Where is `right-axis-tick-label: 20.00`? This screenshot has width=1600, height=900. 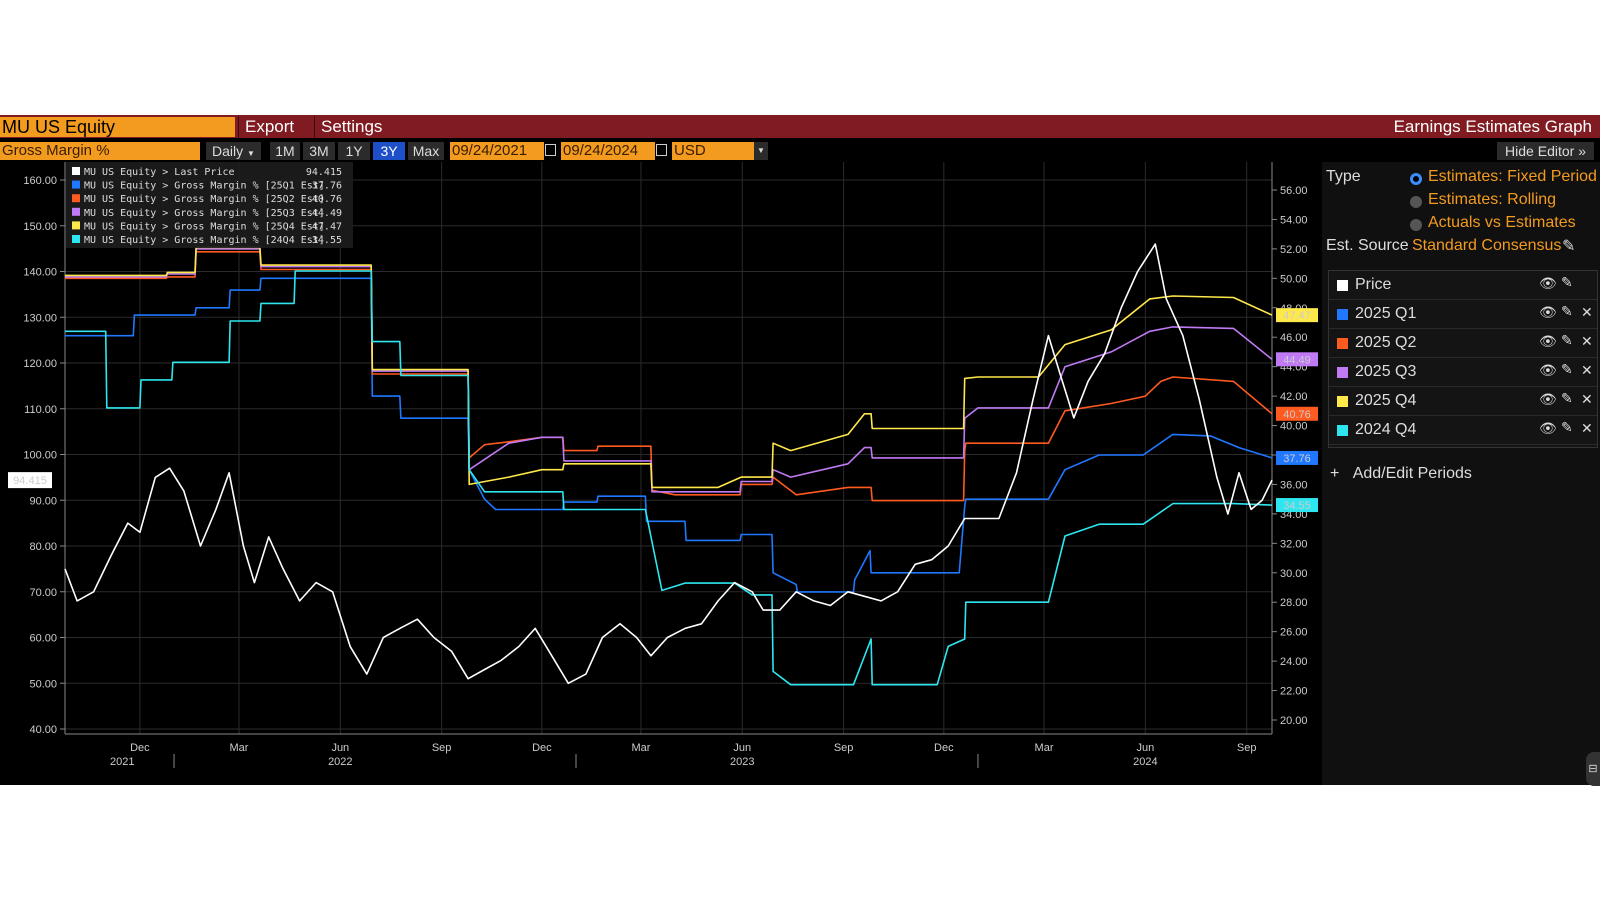
right-axis-tick-label: 20.00 is located at coordinates (1294, 721).